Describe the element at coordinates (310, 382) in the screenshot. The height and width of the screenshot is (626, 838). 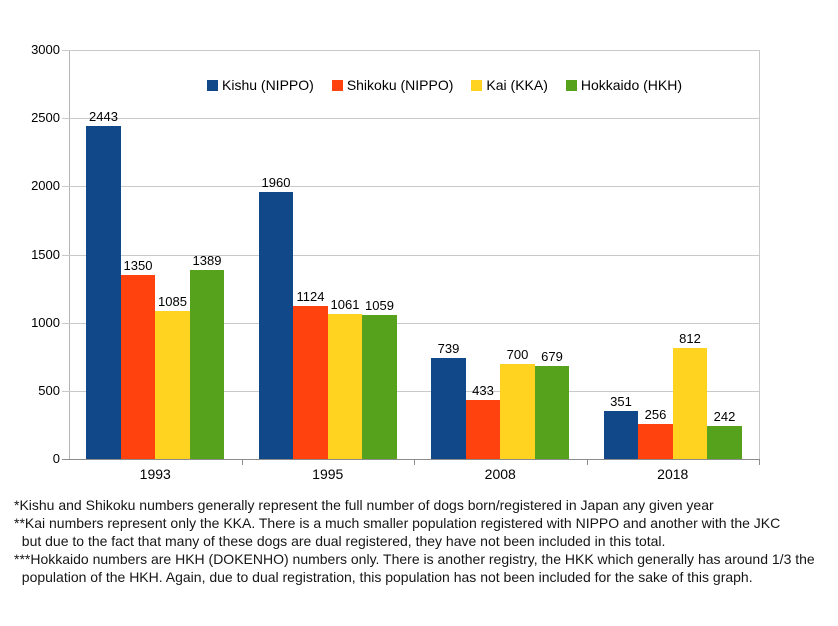
I see `bar-shikoku-1995` at that location.